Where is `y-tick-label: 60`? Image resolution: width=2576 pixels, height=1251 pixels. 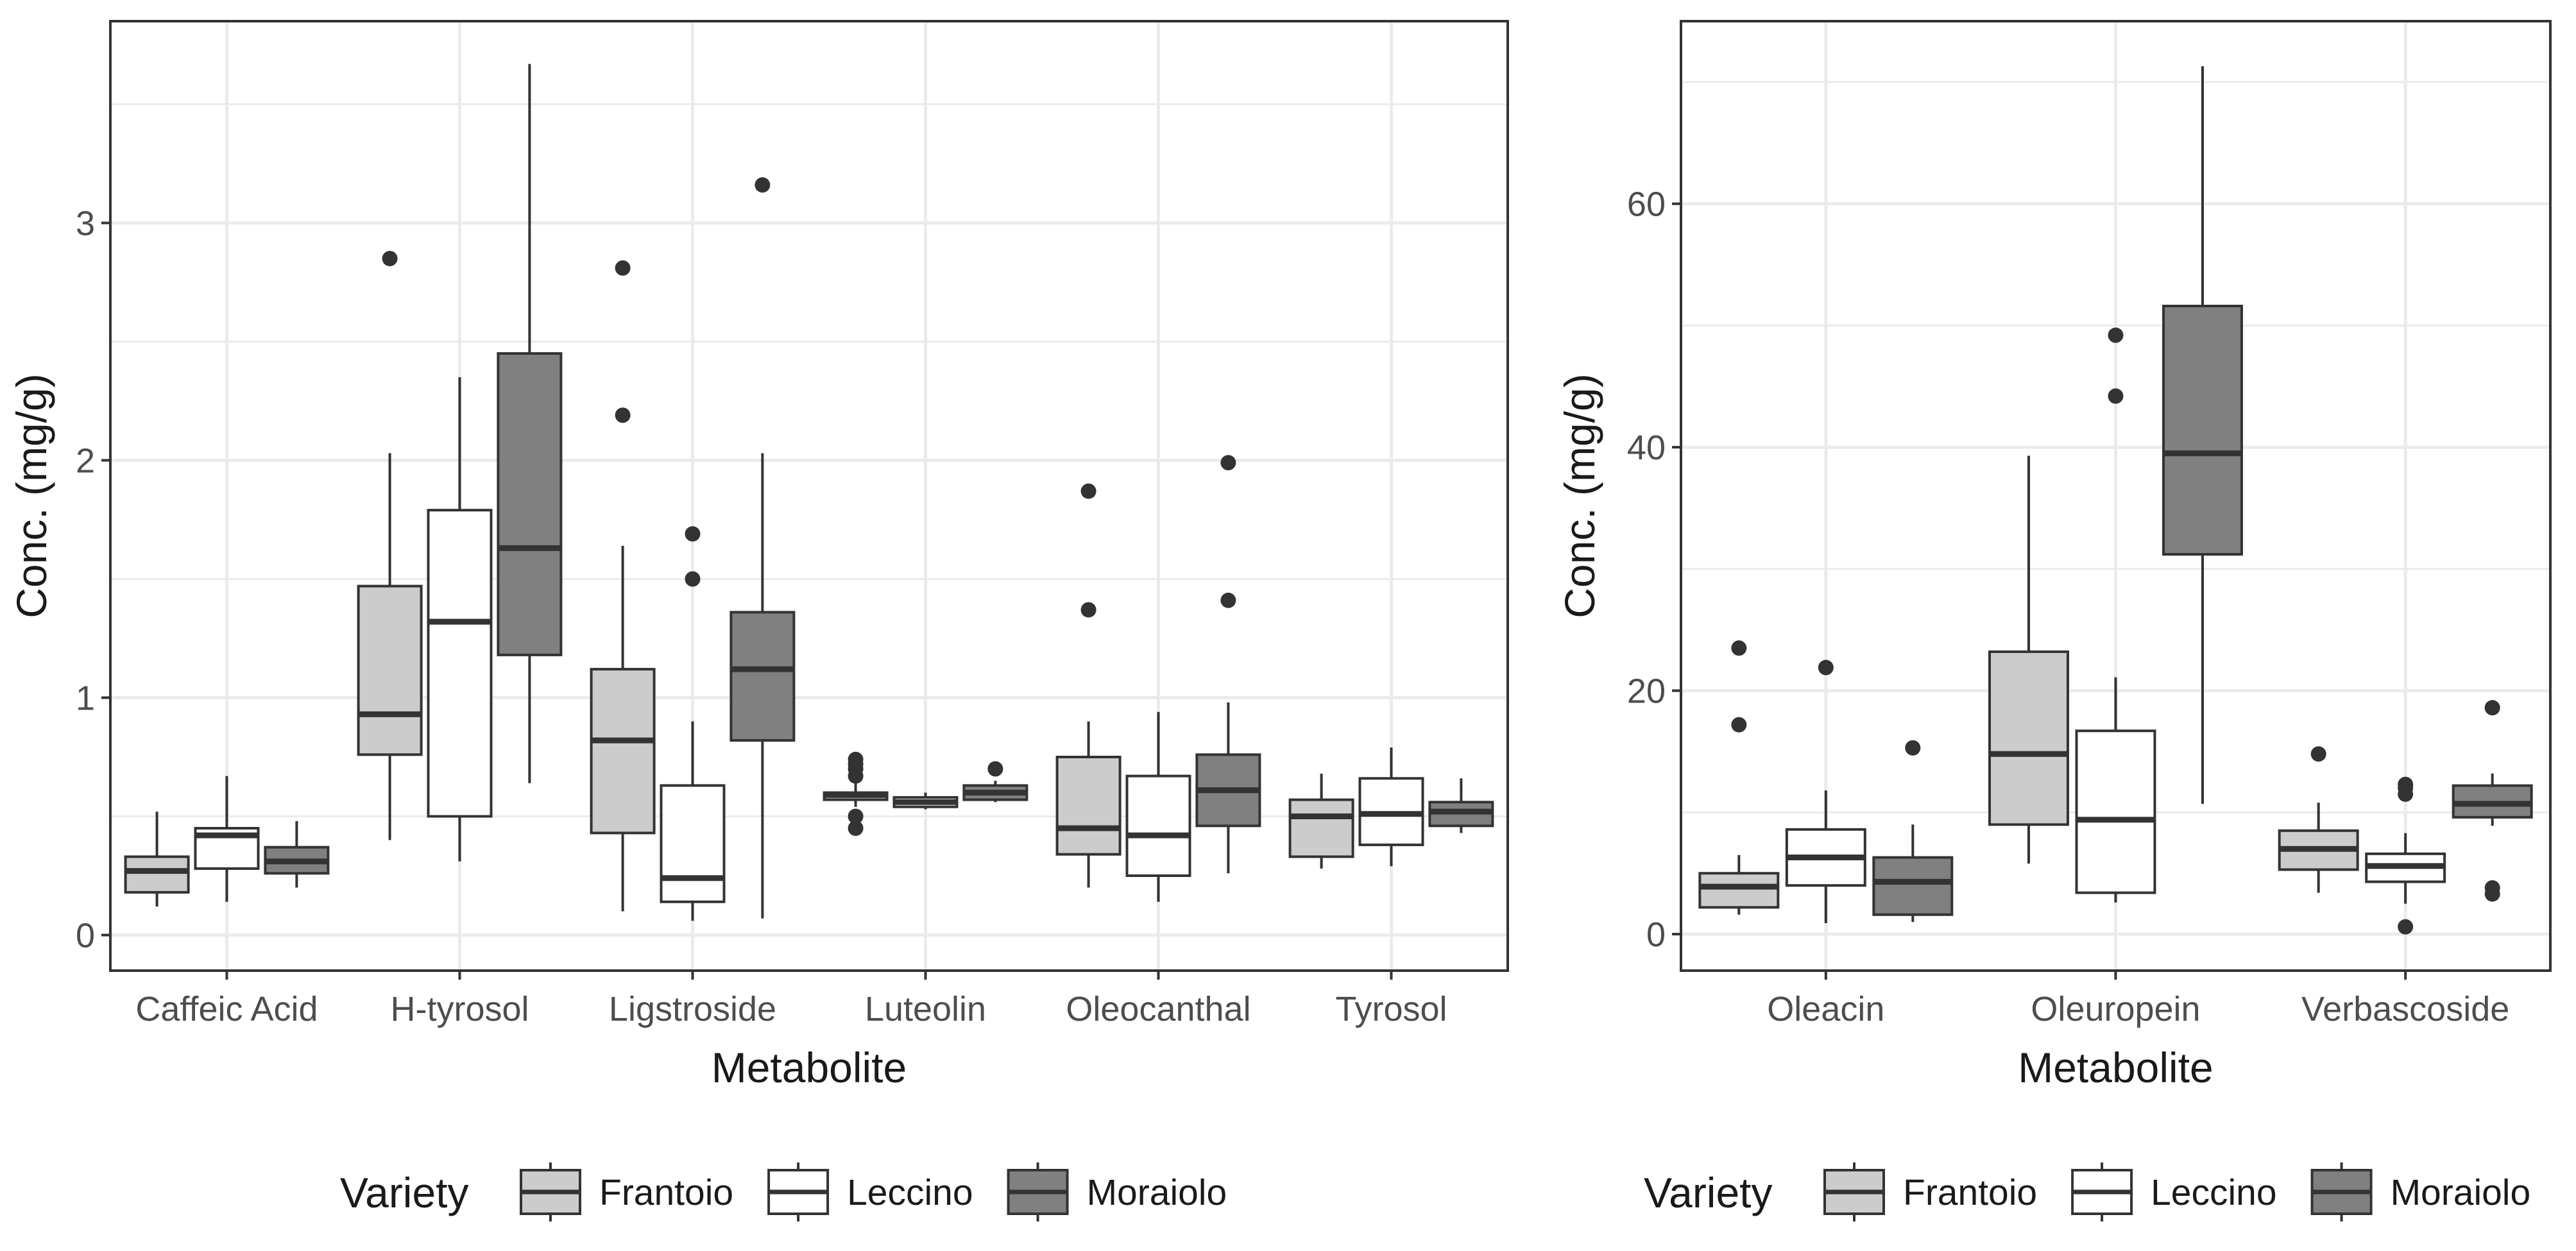
y-tick-label: 60 is located at coordinates (1646, 204).